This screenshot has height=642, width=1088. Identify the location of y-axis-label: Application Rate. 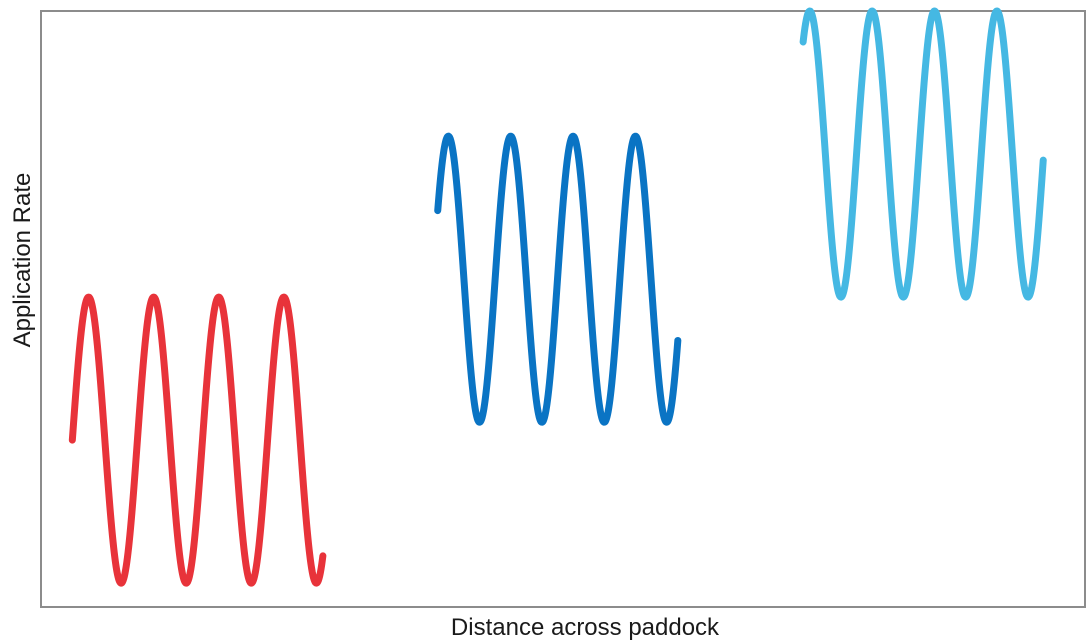
(22, 260).